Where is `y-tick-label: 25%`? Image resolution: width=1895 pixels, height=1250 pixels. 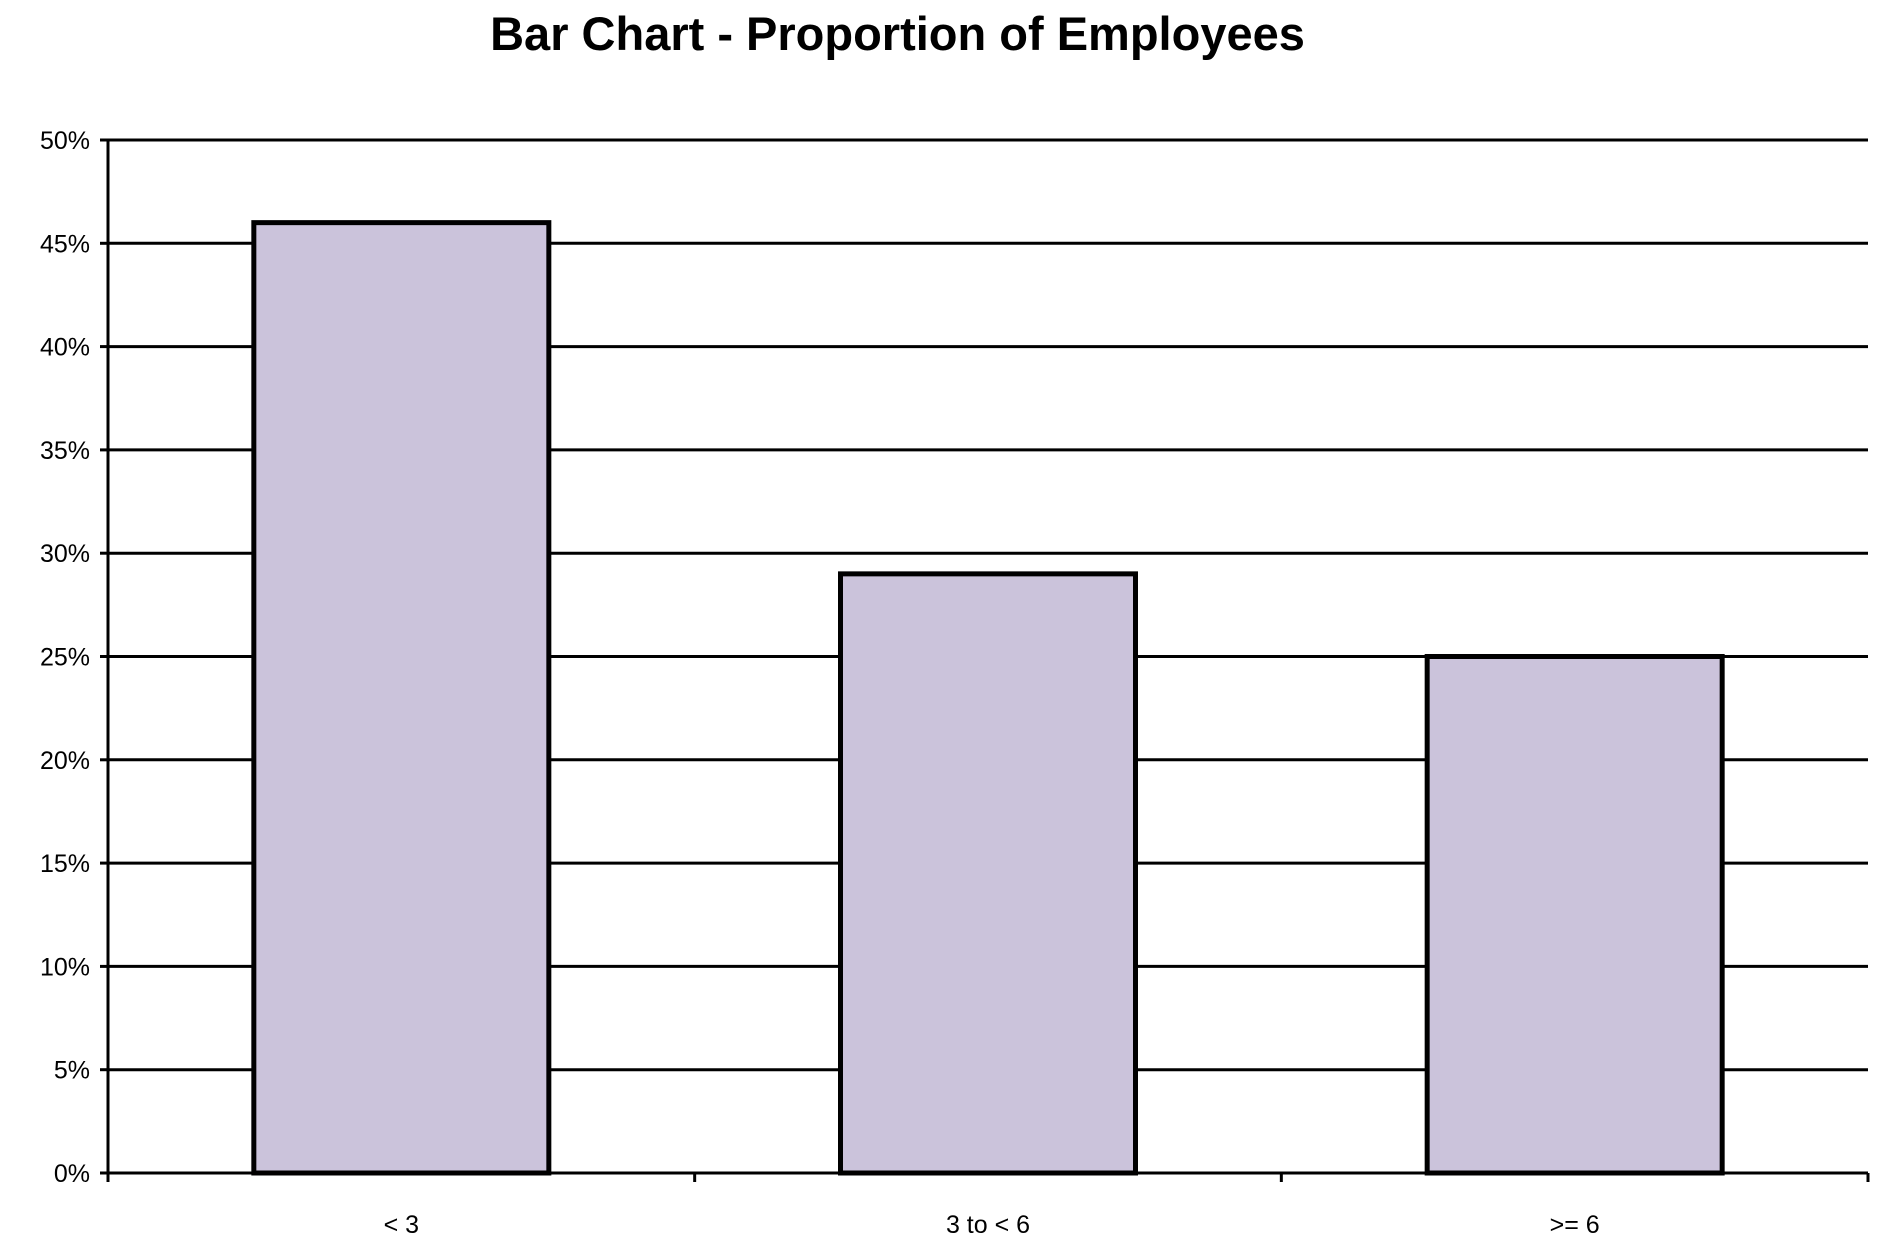
y-tick-label: 25% is located at coordinates (65, 658).